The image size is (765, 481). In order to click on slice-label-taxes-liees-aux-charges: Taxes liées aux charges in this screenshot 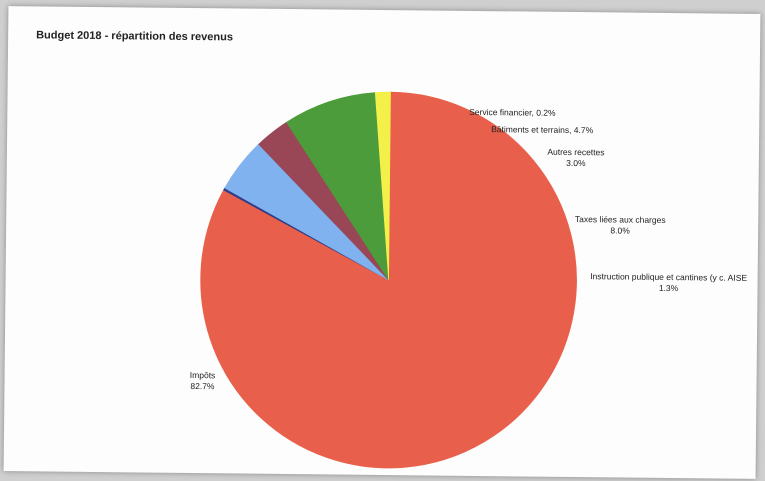, I will do `click(620, 219)`.